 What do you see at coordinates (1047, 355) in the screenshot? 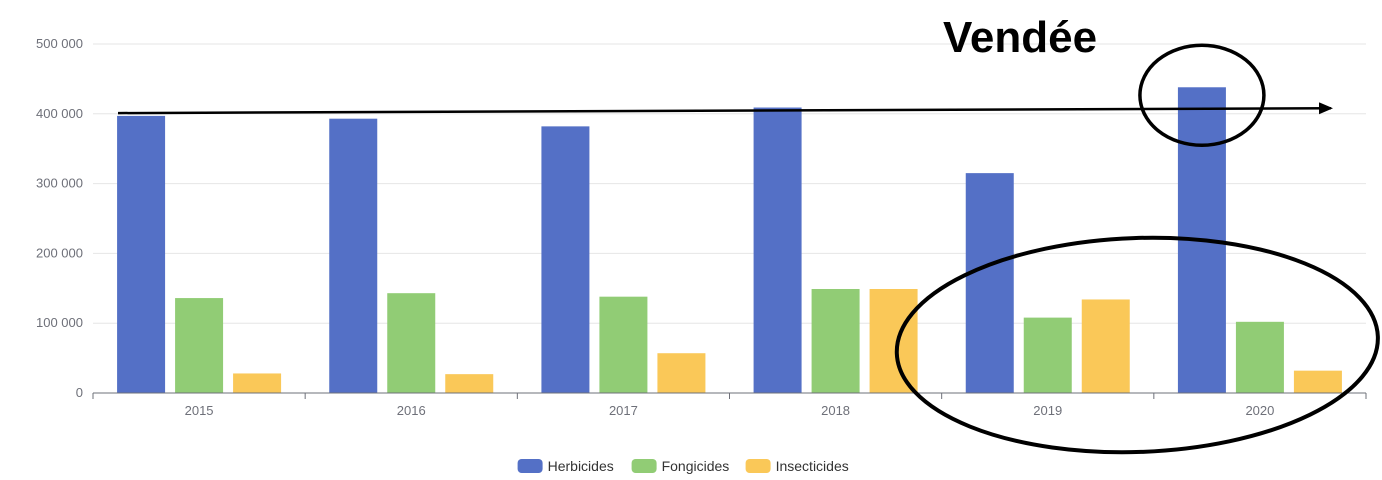
I see `bar-fongicides-2019` at bounding box center [1047, 355].